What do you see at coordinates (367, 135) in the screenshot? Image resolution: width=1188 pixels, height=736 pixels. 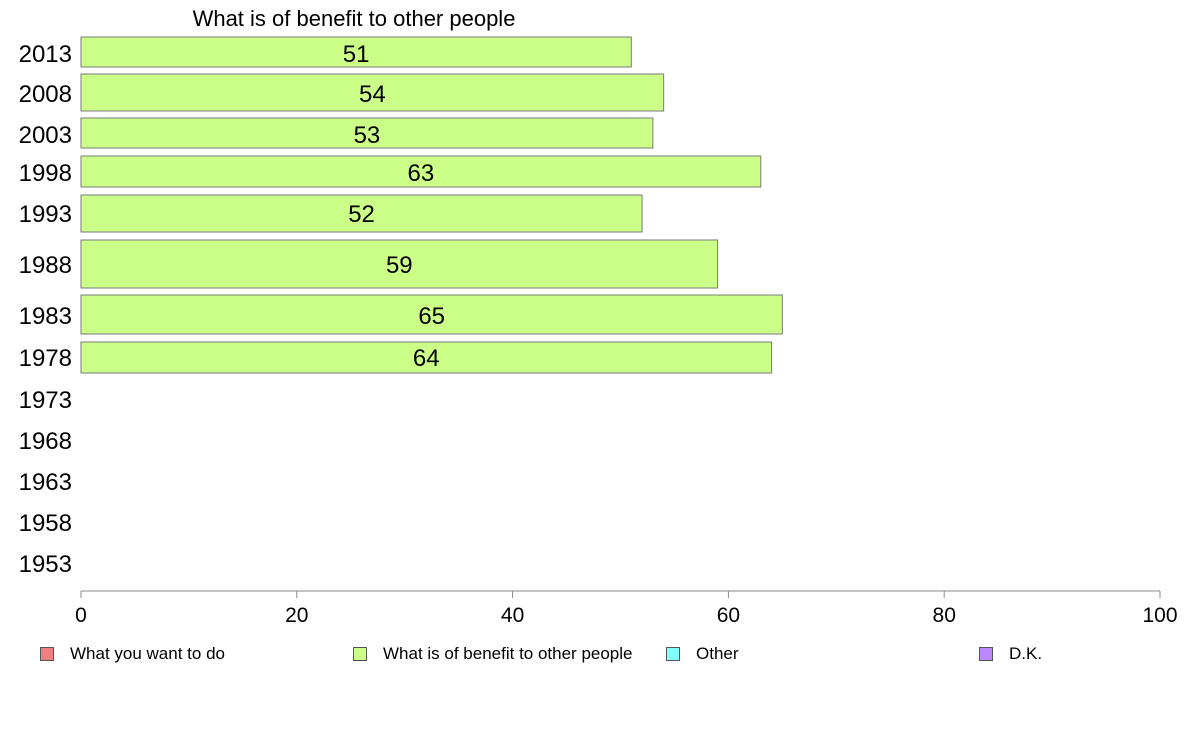 I see `bar-value-label: 53` at bounding box center [367, 135].